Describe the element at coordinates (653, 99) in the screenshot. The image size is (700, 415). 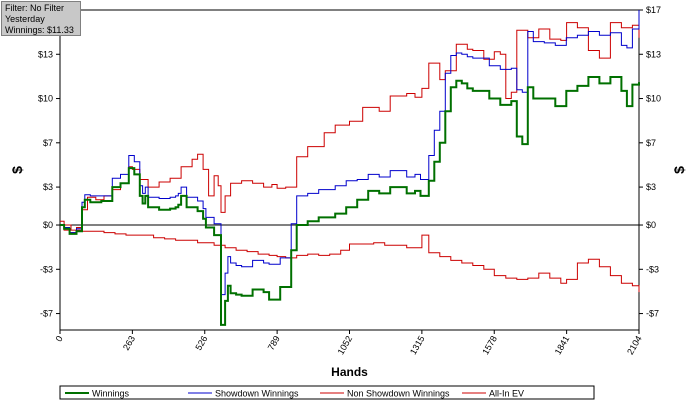
I see `y-tick-label-right: $10` at that location.